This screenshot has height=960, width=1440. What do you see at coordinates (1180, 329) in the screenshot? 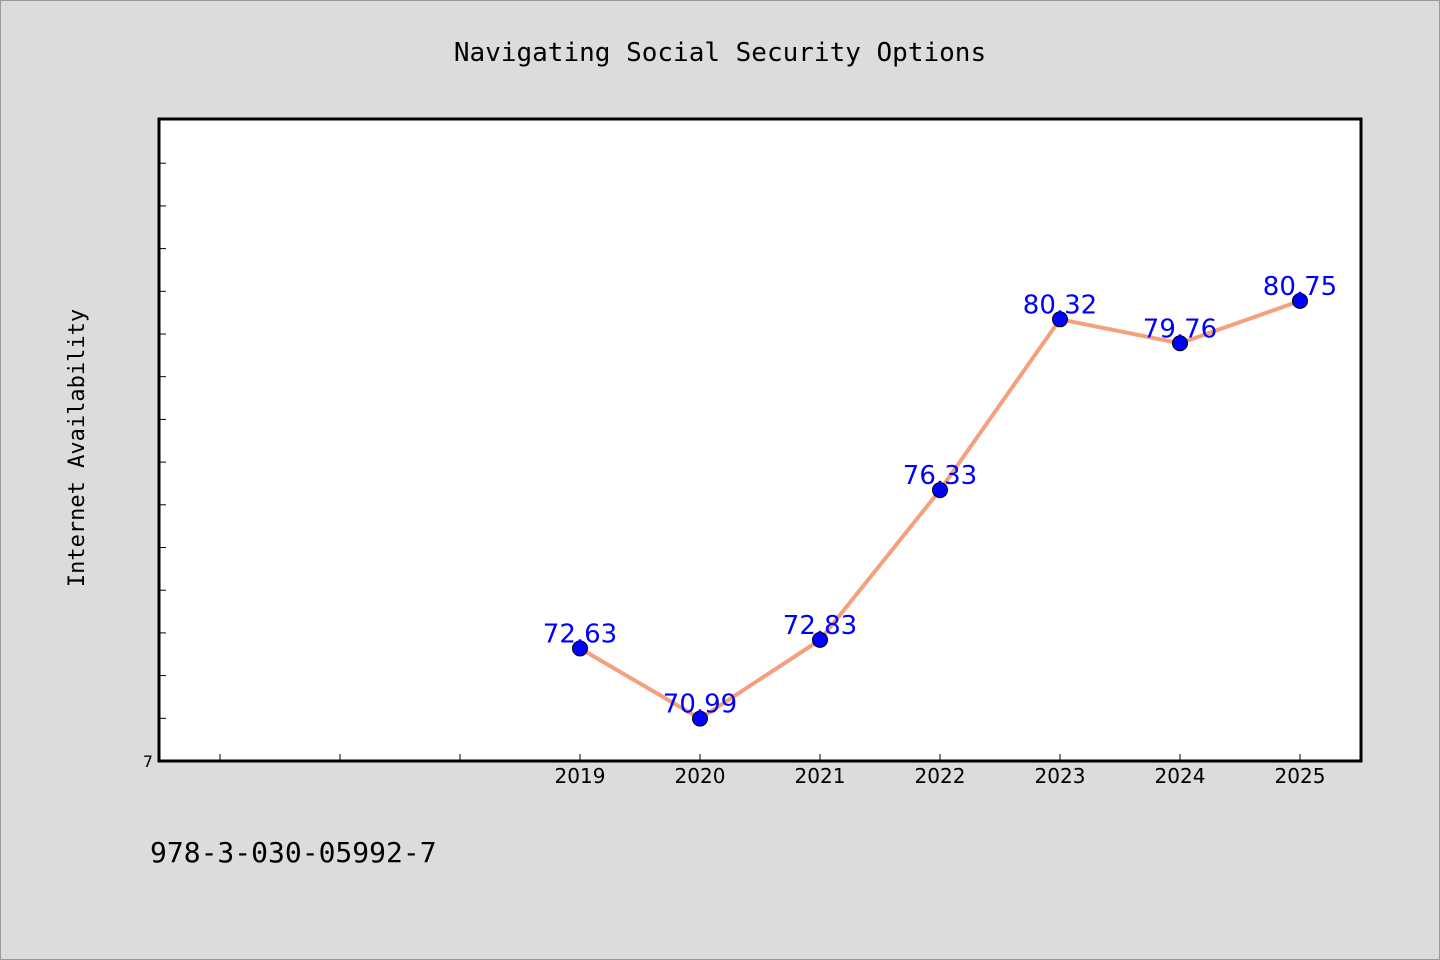
I see `data-label: 79.76` at bounding box center [1180, 329].